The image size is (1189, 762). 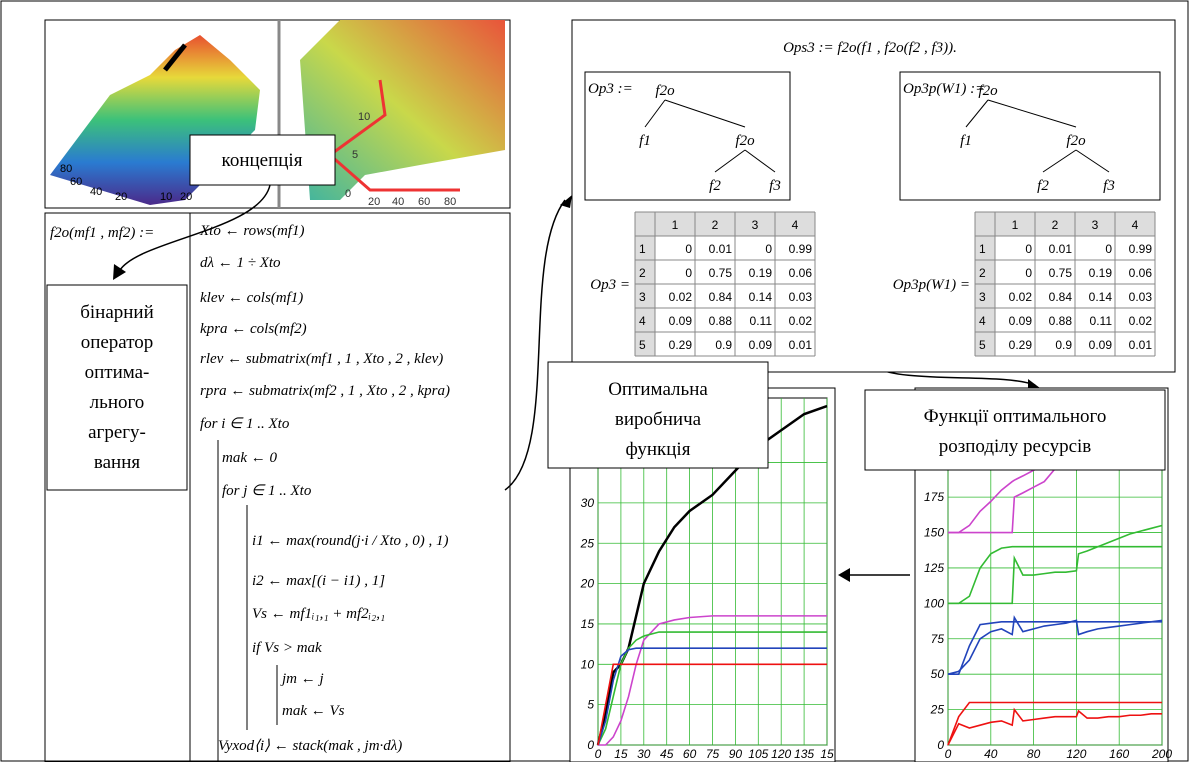 I want to click on concept-box, so click(x=262, y=160).